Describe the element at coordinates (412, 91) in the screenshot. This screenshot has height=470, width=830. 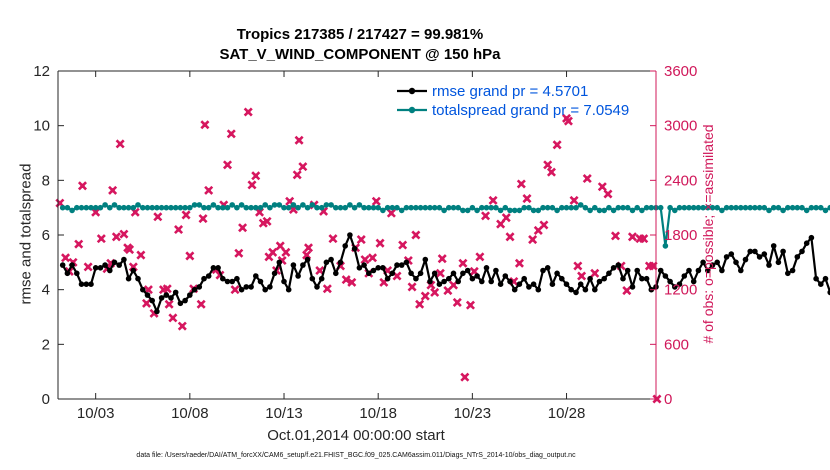
I see `legend-marker` at that location.